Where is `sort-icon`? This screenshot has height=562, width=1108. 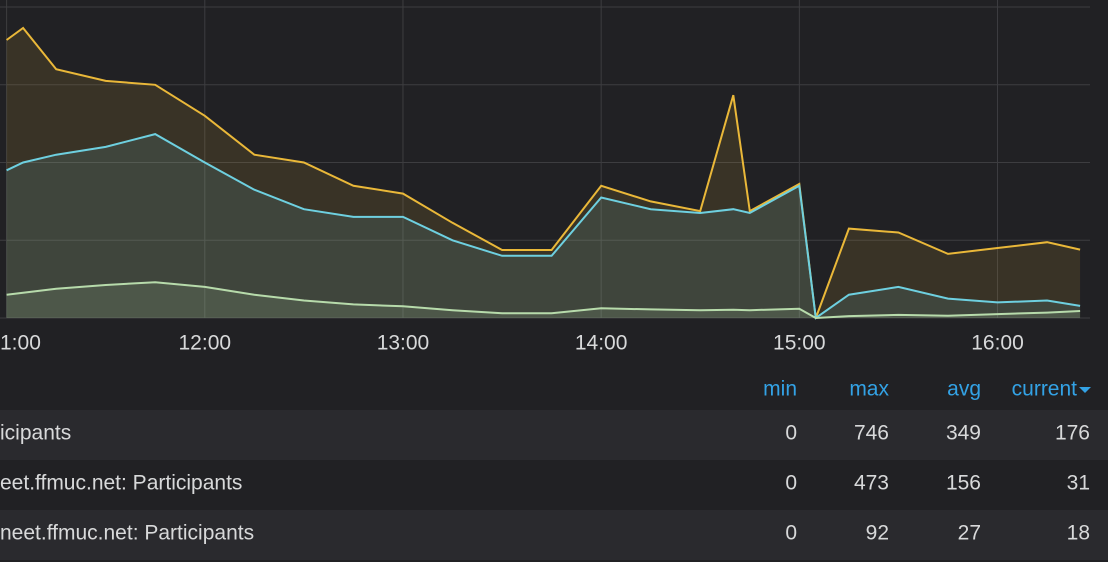
sort-icon is located at coordinates (1085, 390).